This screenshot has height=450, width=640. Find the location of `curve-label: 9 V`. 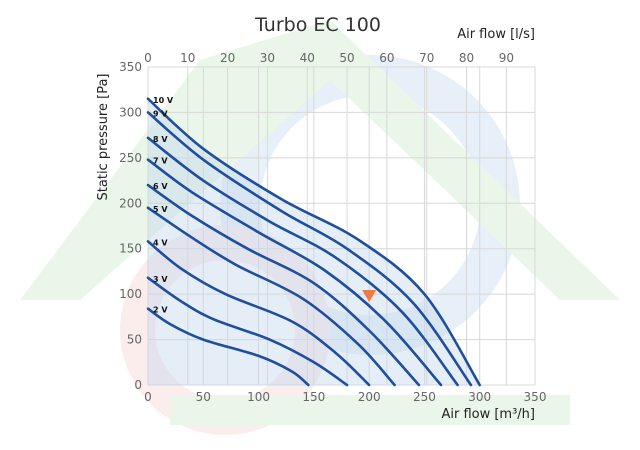

curve-label: 9 V is located at coordinates (160, 113).